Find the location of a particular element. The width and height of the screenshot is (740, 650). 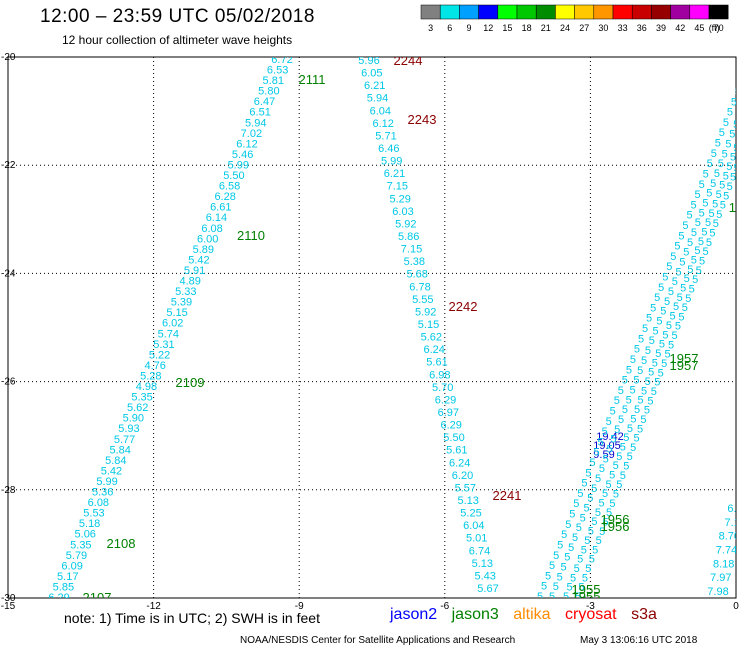

wave-height-value: 5.86 is located at coordinates (408, 237).